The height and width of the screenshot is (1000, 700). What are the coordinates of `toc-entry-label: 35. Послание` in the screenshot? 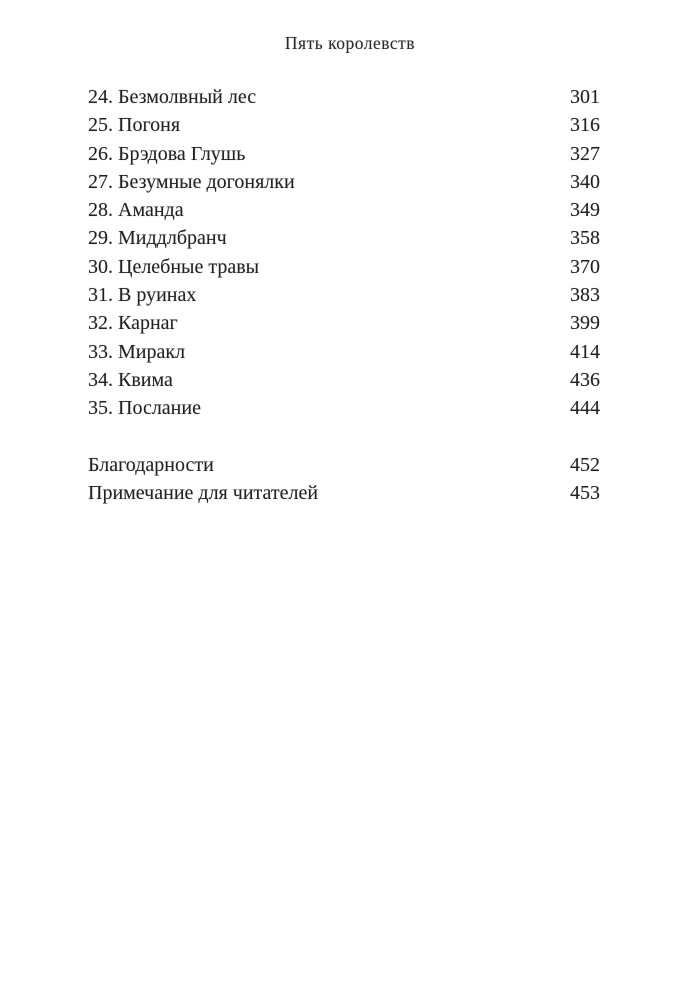 It's located at (144, 408).